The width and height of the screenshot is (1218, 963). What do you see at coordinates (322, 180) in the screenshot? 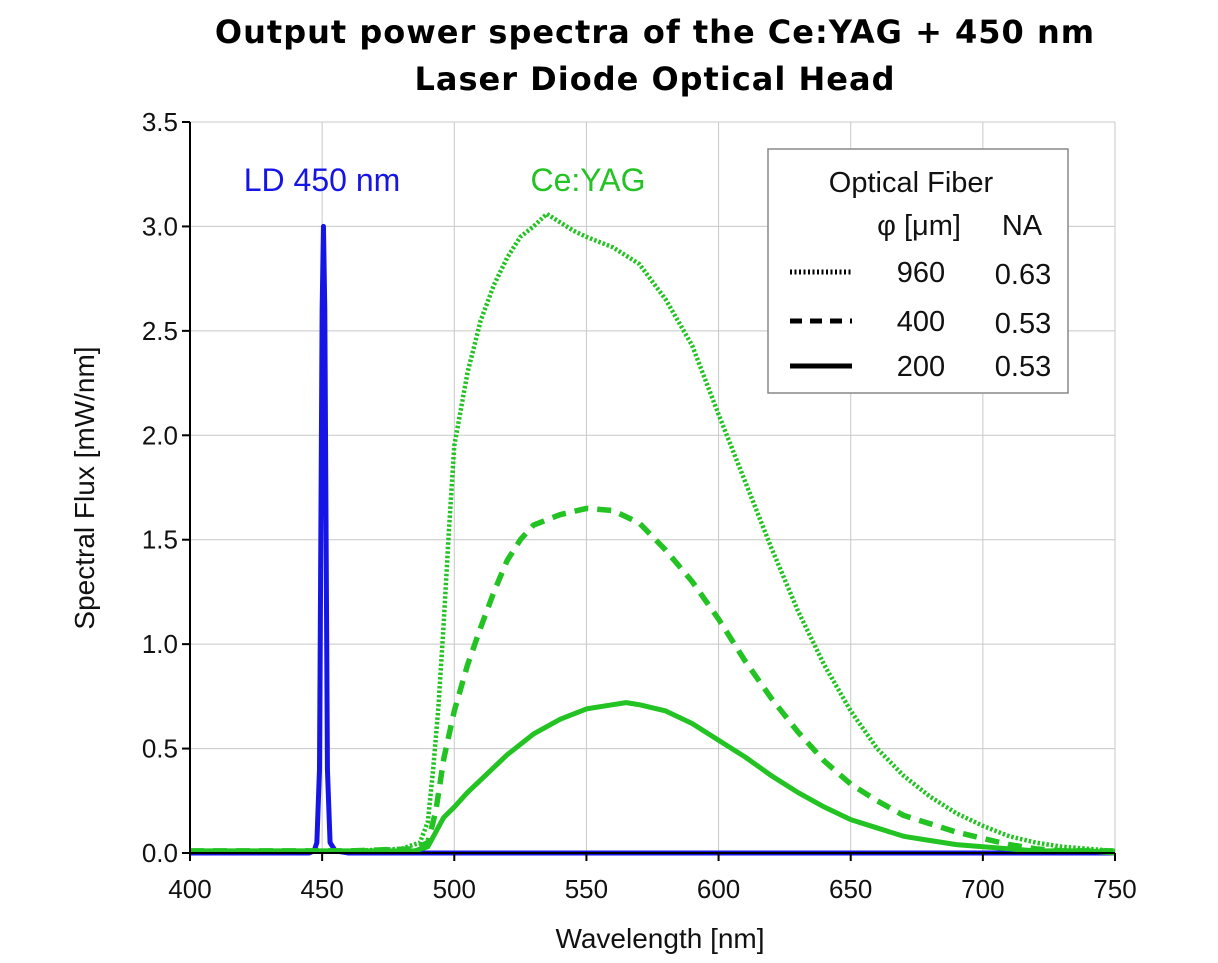
I see `ld-annotation: LD 450 nm` at bounding box center [322, 180].